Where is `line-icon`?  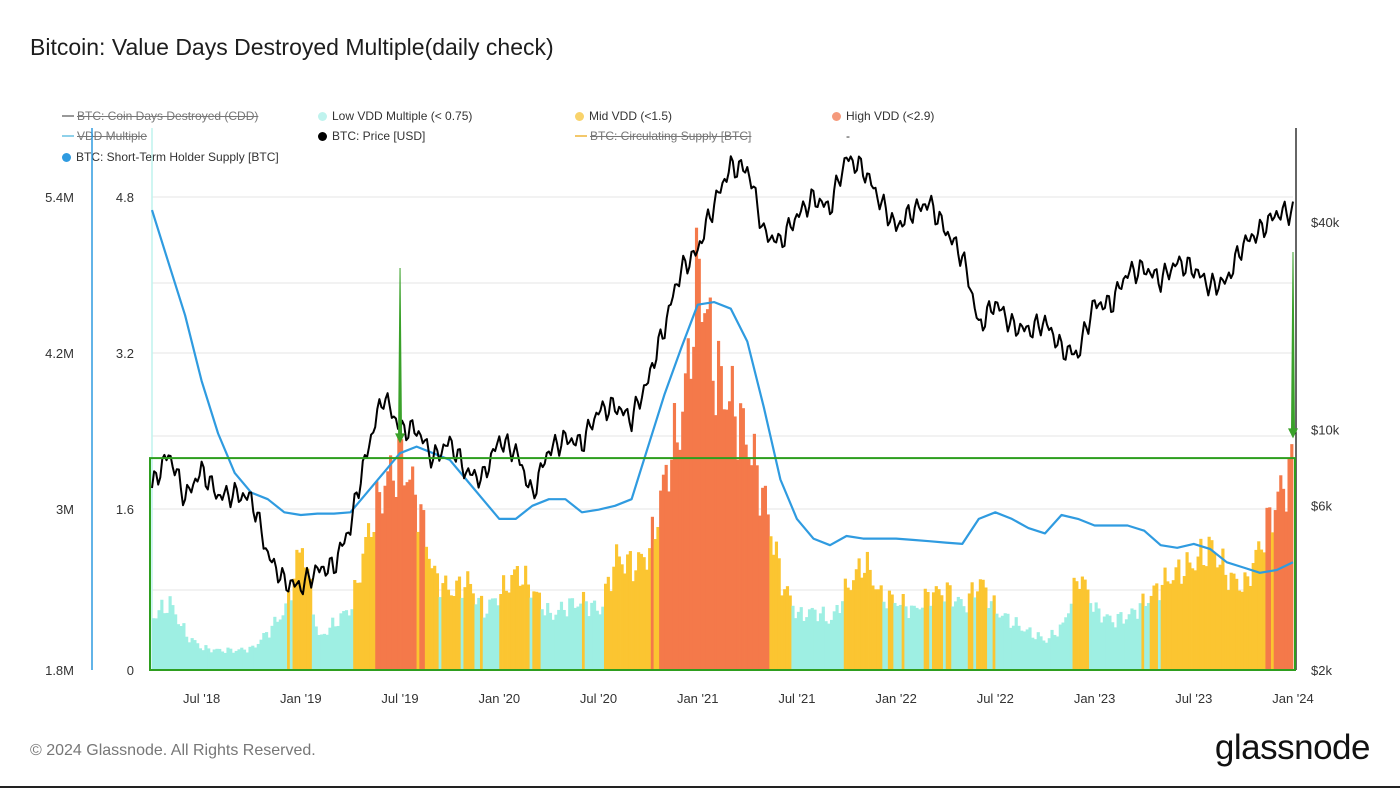
line-icon is located at coordinates (581, 136).